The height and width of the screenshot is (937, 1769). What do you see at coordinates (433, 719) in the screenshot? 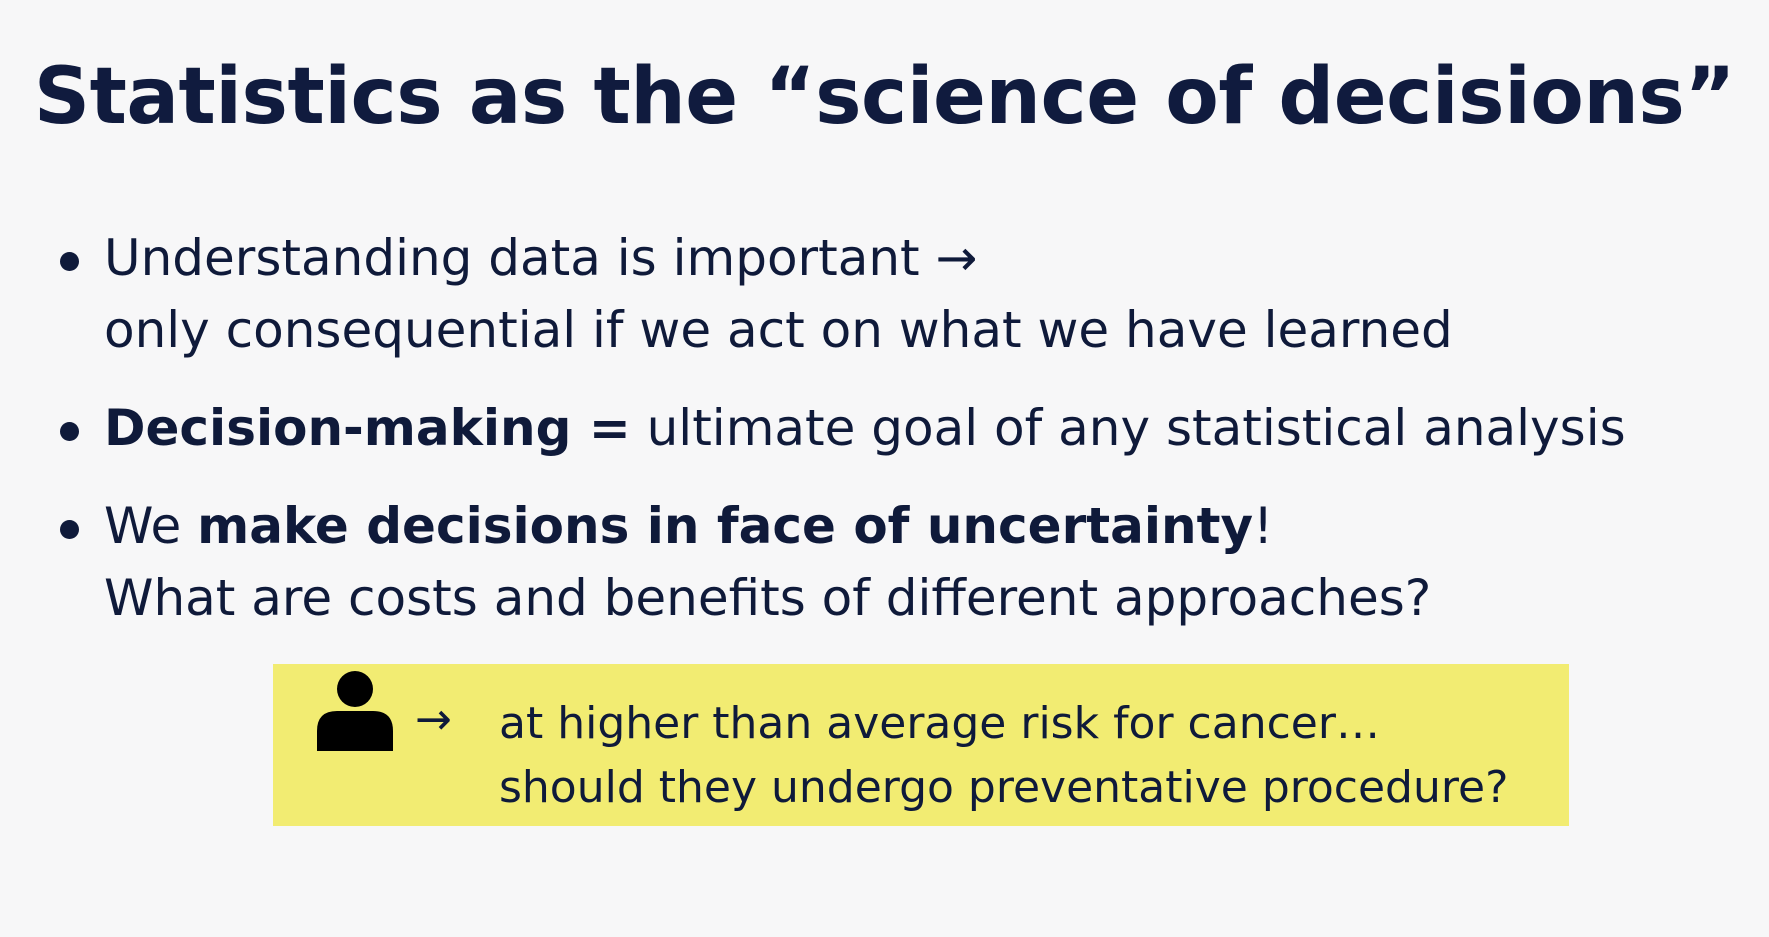
I see `arrow-icon: →` at bounding box center [433, 719].